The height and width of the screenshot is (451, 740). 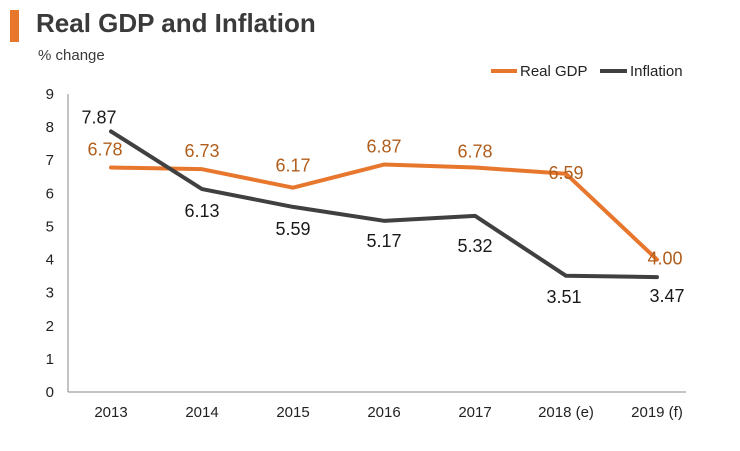 What do you see at coordinates (292, 412) in the screenshot?
I see `x-tick-label: 2015` at bounding box center [292, 412].